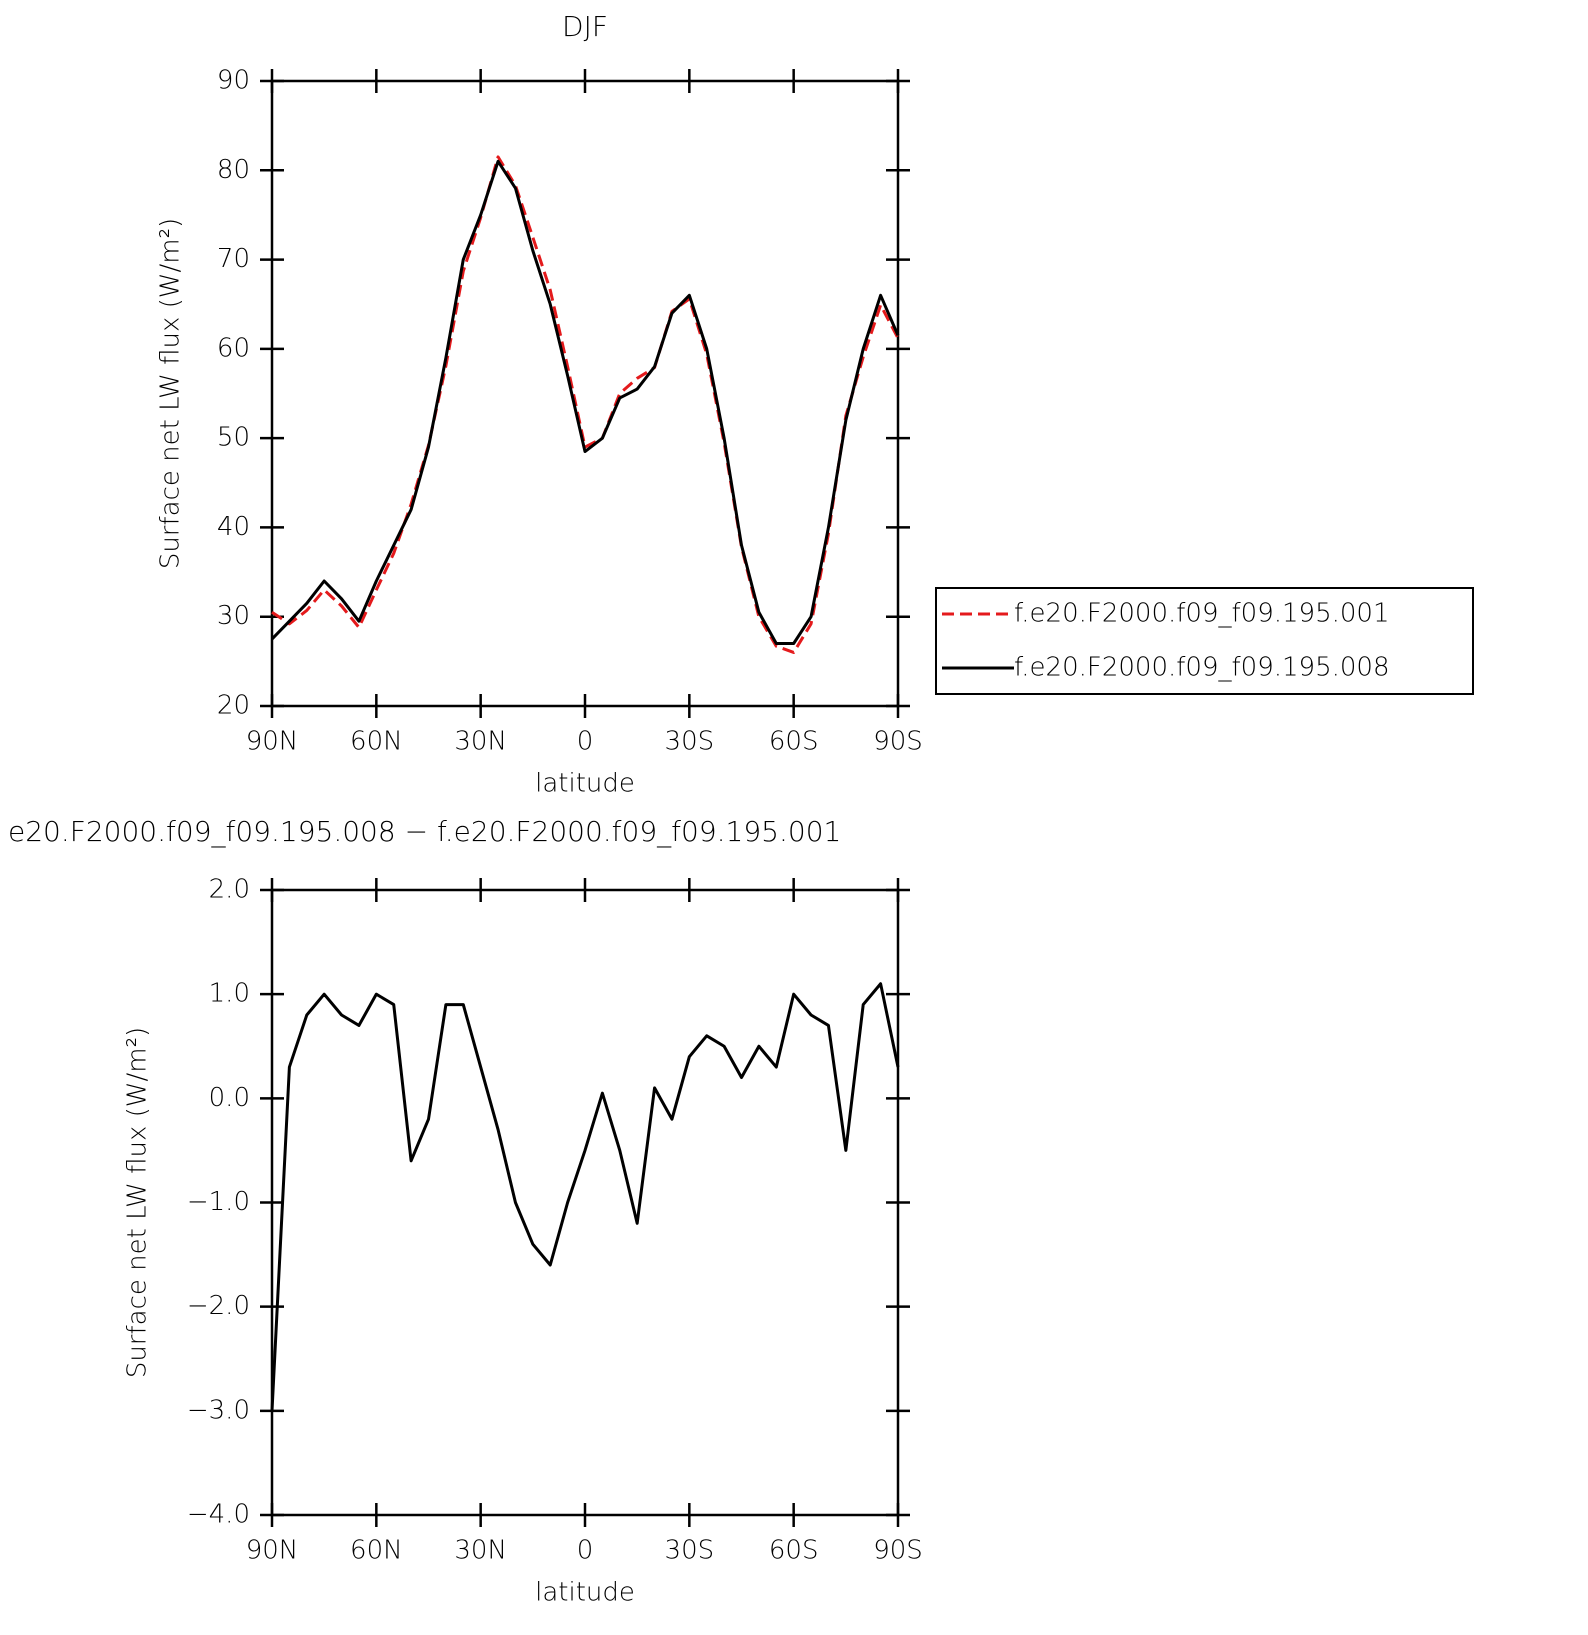 Image resolution: width=1588 pixels, height=1635 pixels. What do you see at coordinates (1202, 614) in the screenshot?
I see `legend-label: f.e20.F2000.f09_f09.195.001` at bounding box center [1202, 614].